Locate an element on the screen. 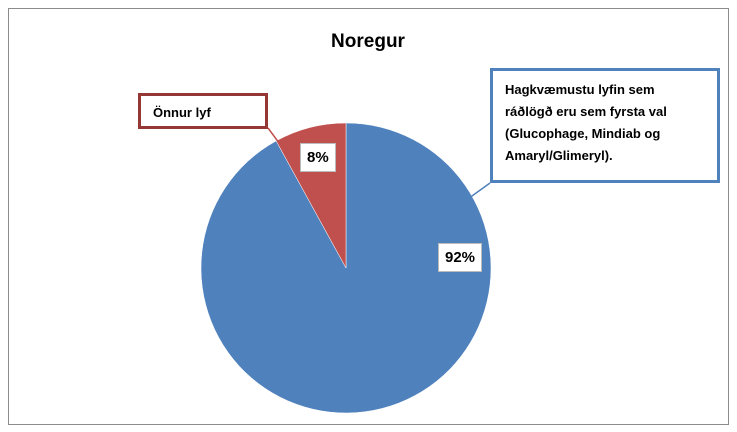 The width and height of the screenshot is (737, 432). chart-title: Noregur is located at coordinates (368, 41).